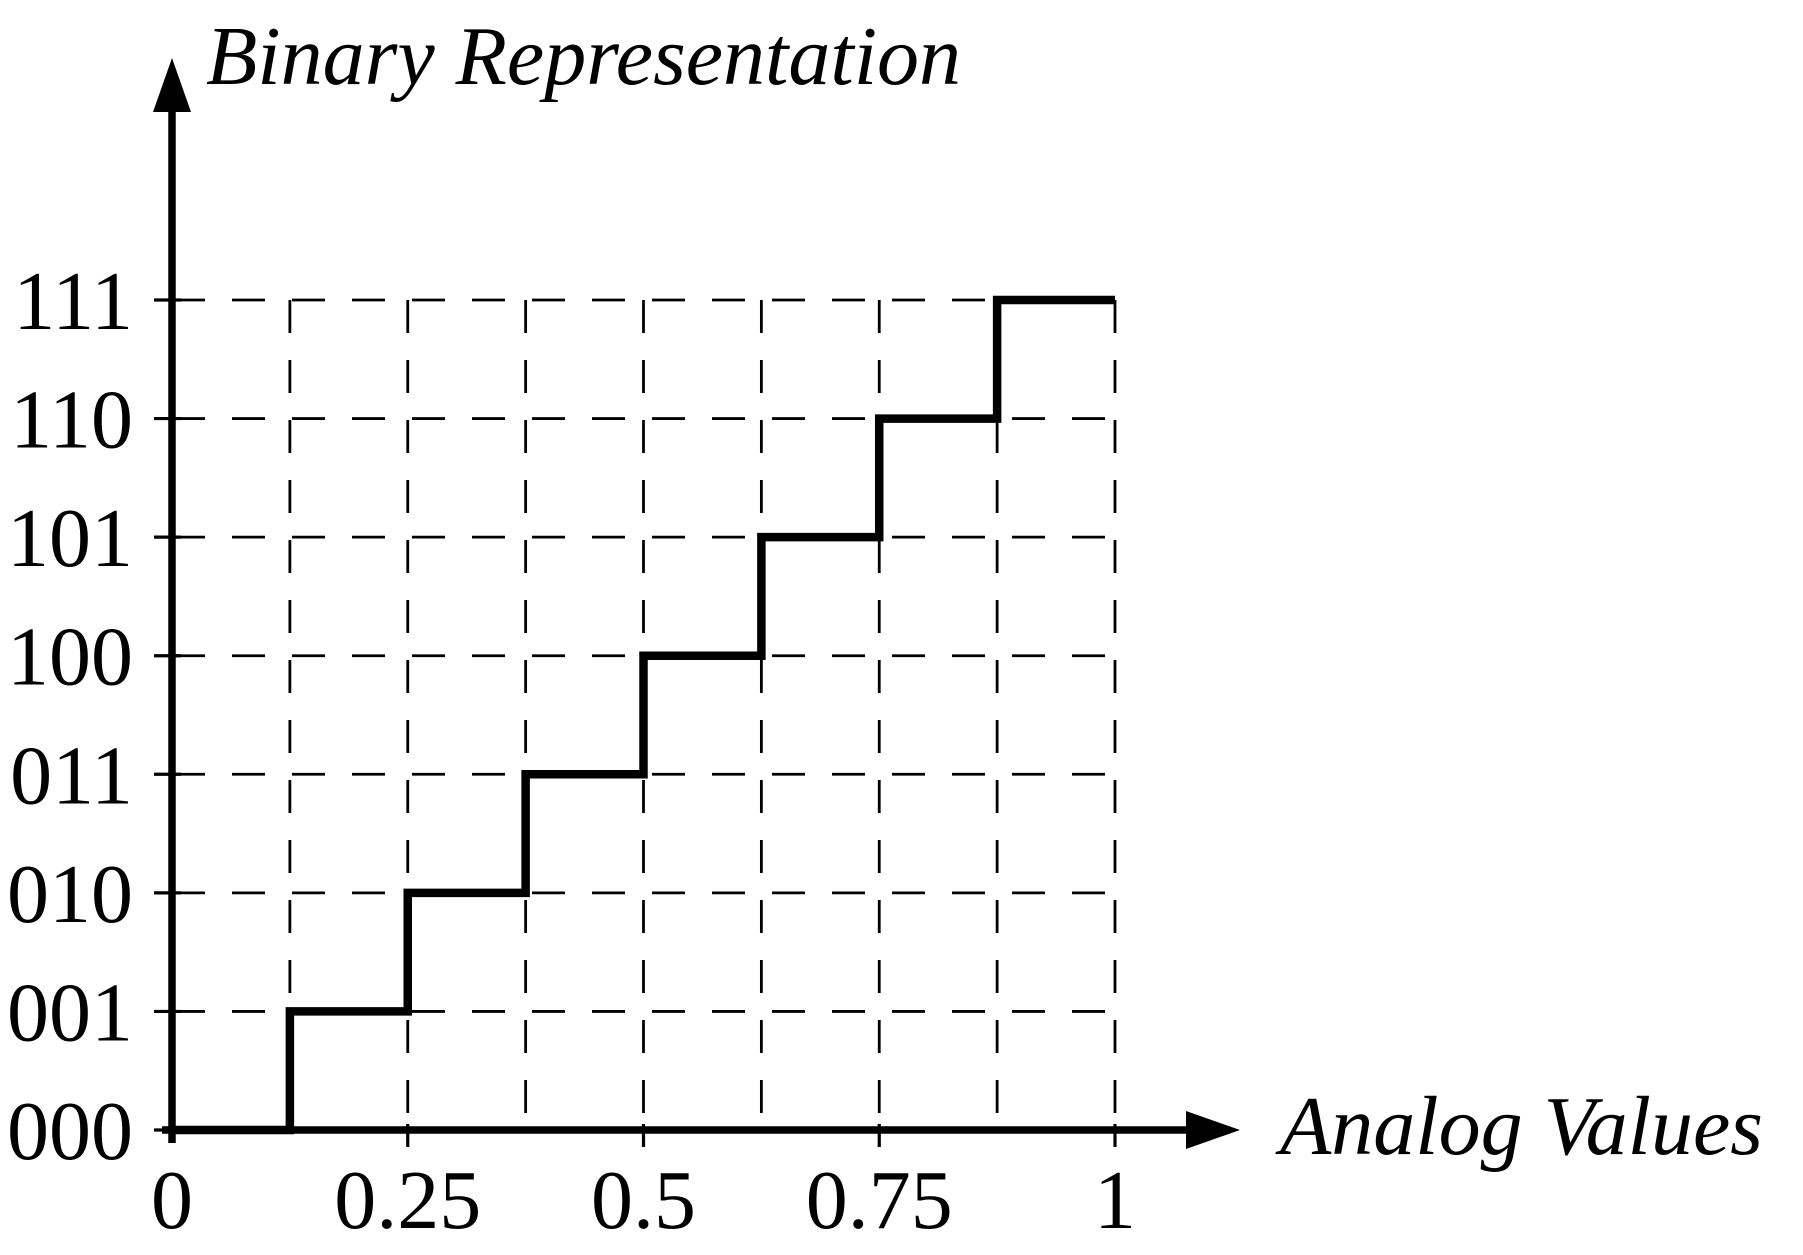  What do you see at coordinates (583, 56) in the screenshot?
I see `chart-title: Binary Representation` at bounding box center [583, 56].